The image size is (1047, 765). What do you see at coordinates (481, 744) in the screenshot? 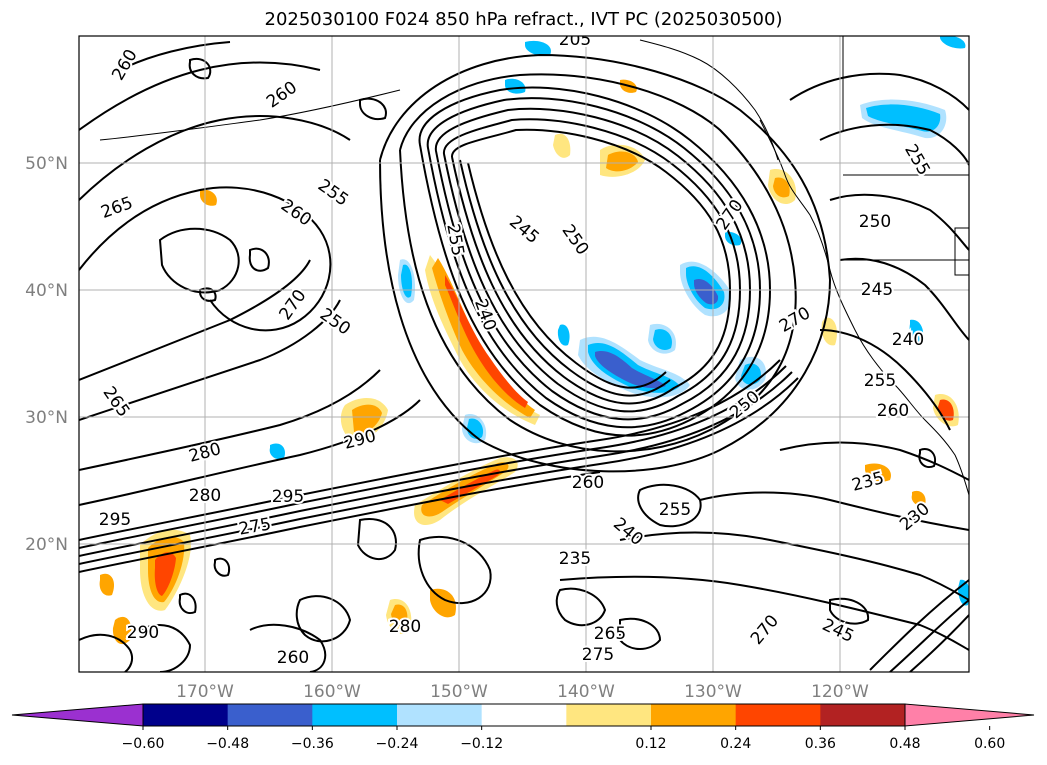
I see `colorbar-tick-label: −0.12` at bounding box center [481, 744].